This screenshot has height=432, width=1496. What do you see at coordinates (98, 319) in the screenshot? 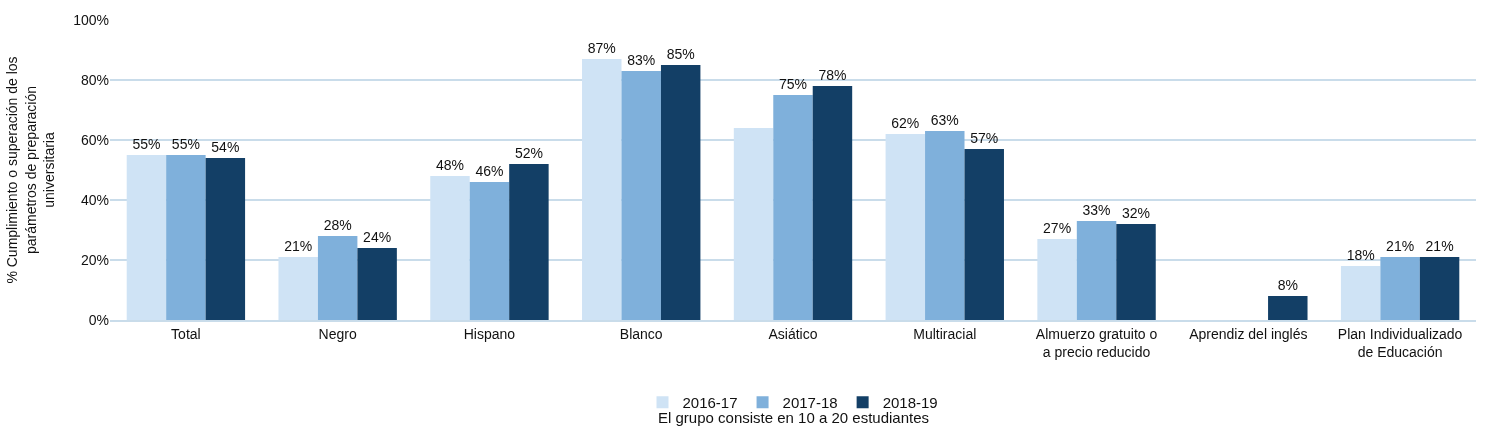
I see `y-tick-label: 0%` at bounding box center [98, 319].